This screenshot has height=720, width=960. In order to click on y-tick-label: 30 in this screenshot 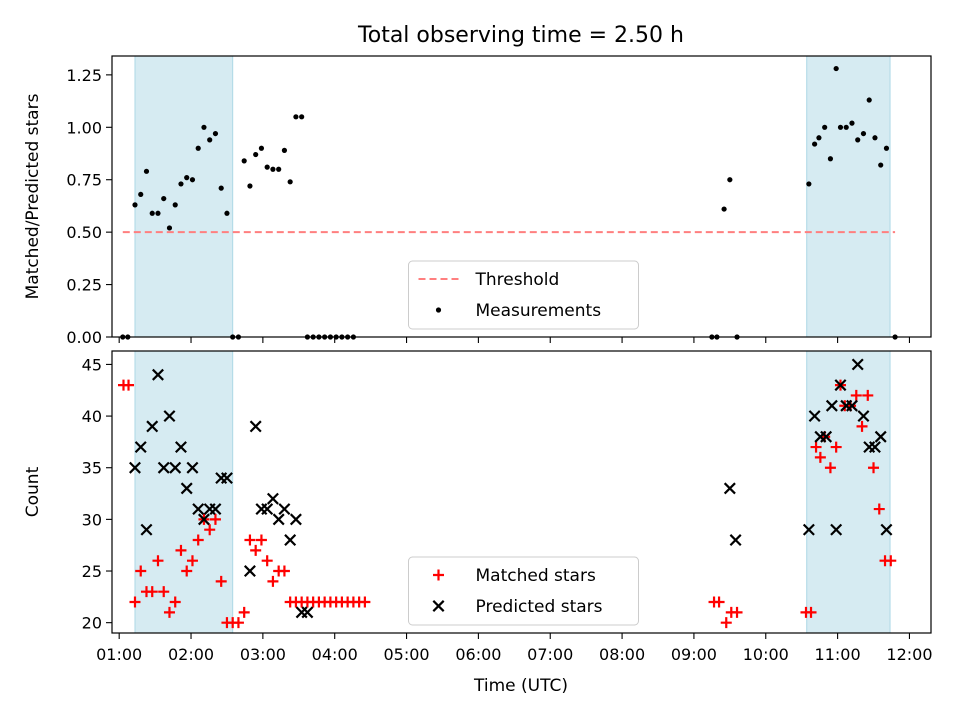, I will do `click(92, 519)`.